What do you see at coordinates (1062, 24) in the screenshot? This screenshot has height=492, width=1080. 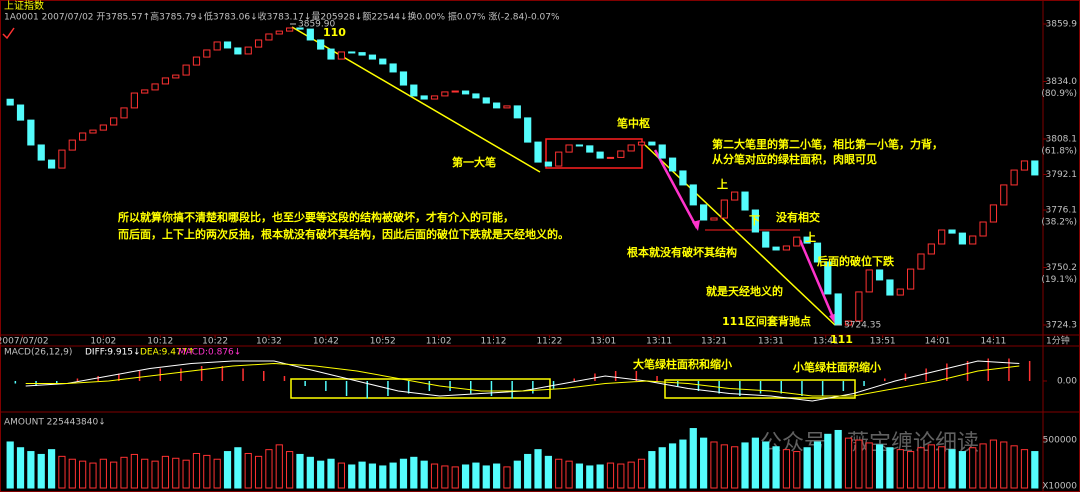 I see `y-tick-label: 3859.9` at bounding box center [1062, 24].